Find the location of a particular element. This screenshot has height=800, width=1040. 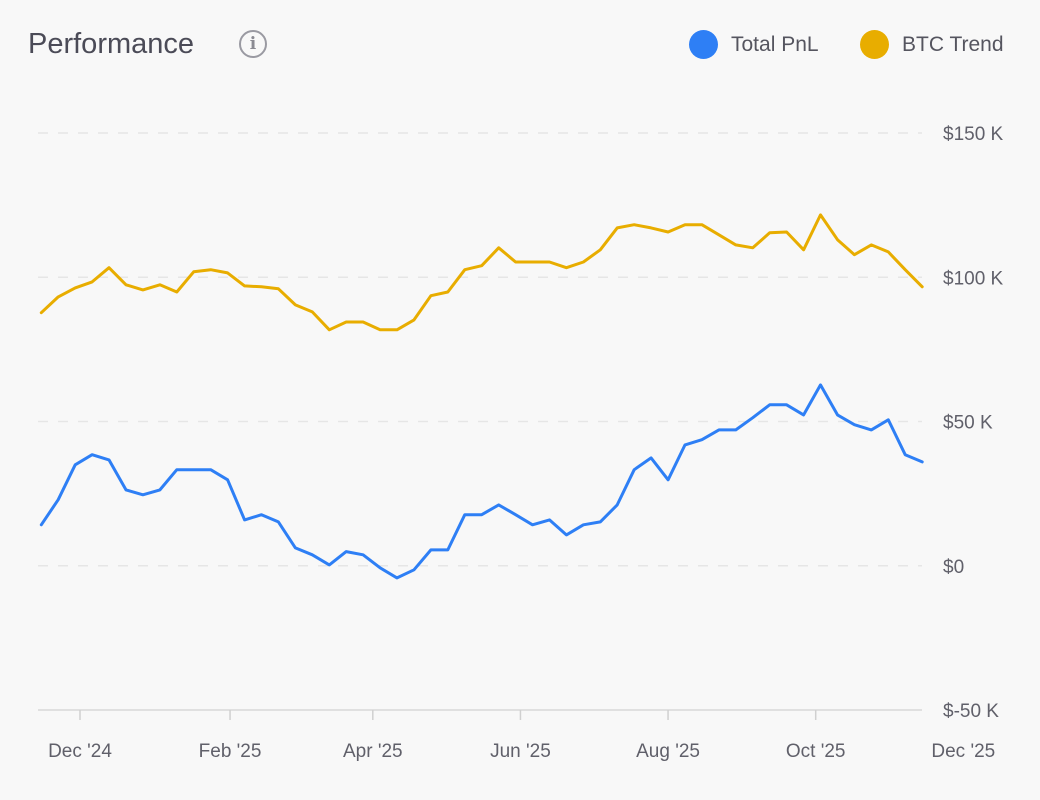

legend-label: Total PnL is located at coordinates (775, 44).